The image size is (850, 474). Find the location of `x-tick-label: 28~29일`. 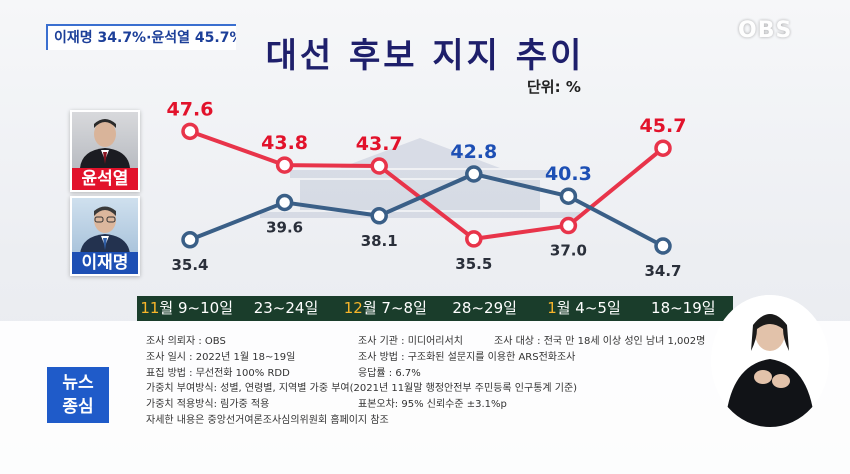

x-tick-label: 28~29일 is located at coordinates (484, 308).